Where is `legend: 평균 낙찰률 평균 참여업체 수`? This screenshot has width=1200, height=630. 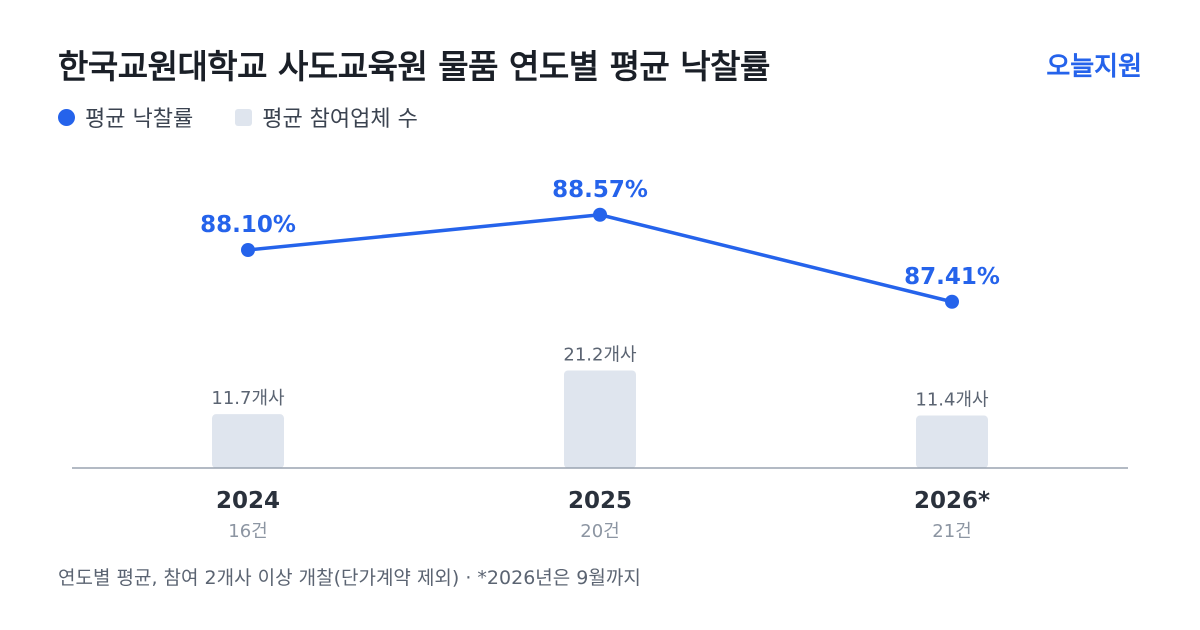
legend: 평균 낙찰률 평균 참여업체 수 is located at coordinates (259, 117).